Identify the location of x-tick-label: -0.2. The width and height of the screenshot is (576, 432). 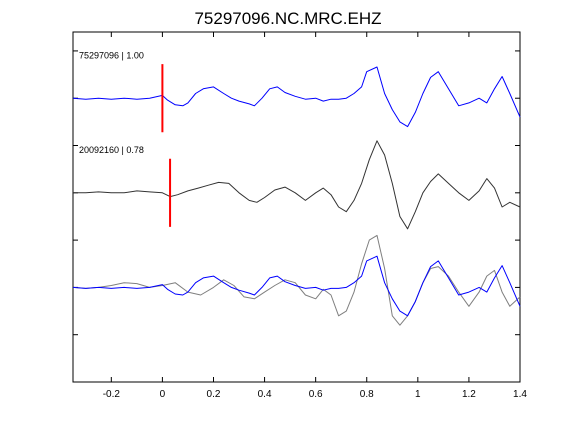
(112, 394).